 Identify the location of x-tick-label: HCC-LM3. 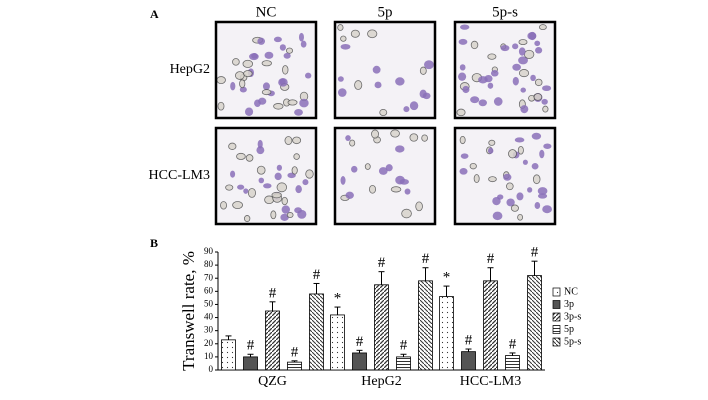
(490, 381).